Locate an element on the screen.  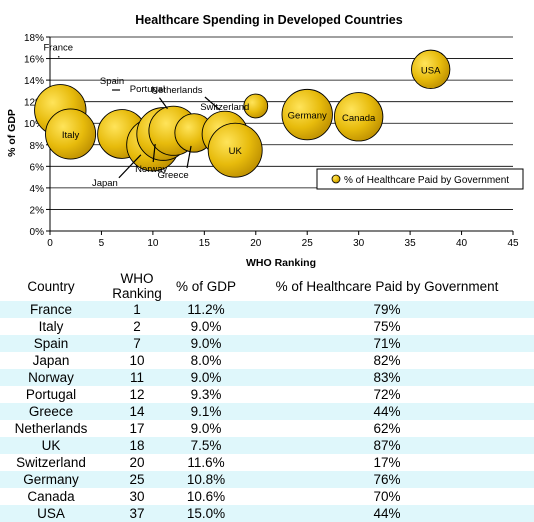
table-row: Greece 14 9.1% 44% is located at coordinates (267, 411).